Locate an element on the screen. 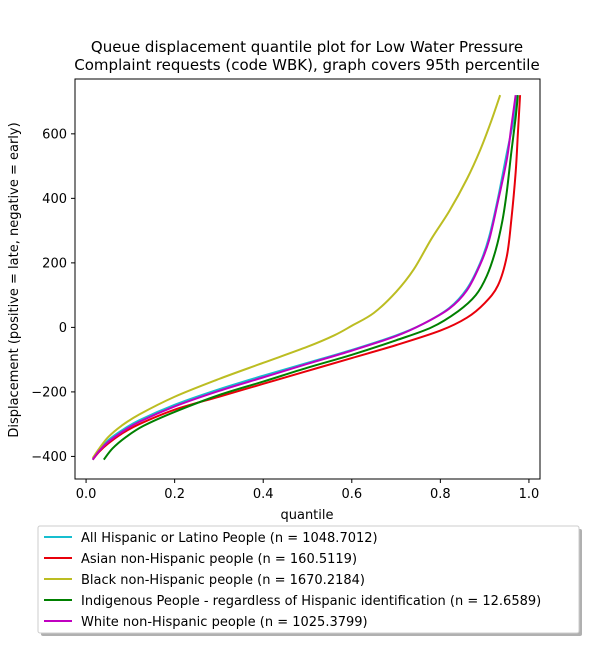  x-tick-label: 0.0 is located at coordinates (86, 494).